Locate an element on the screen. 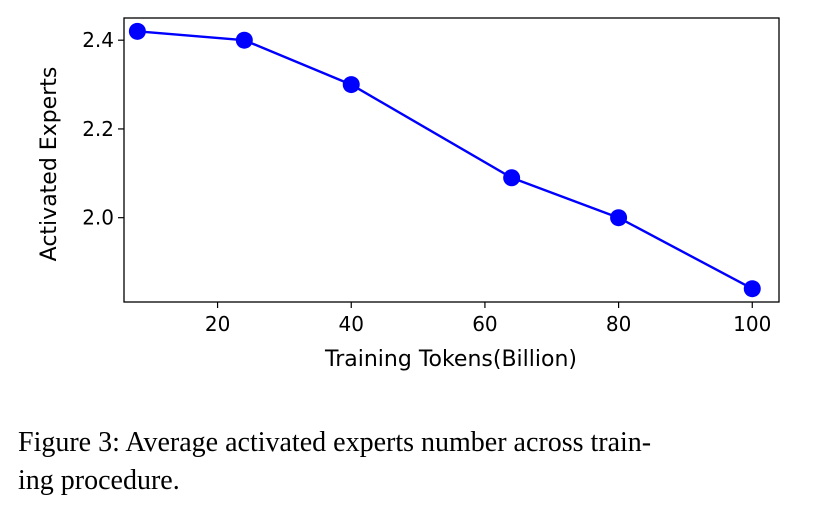 The width and height of the screenshot is (820, 532). y-axis-label: Activated Experts is located at coordinates (49, 164).